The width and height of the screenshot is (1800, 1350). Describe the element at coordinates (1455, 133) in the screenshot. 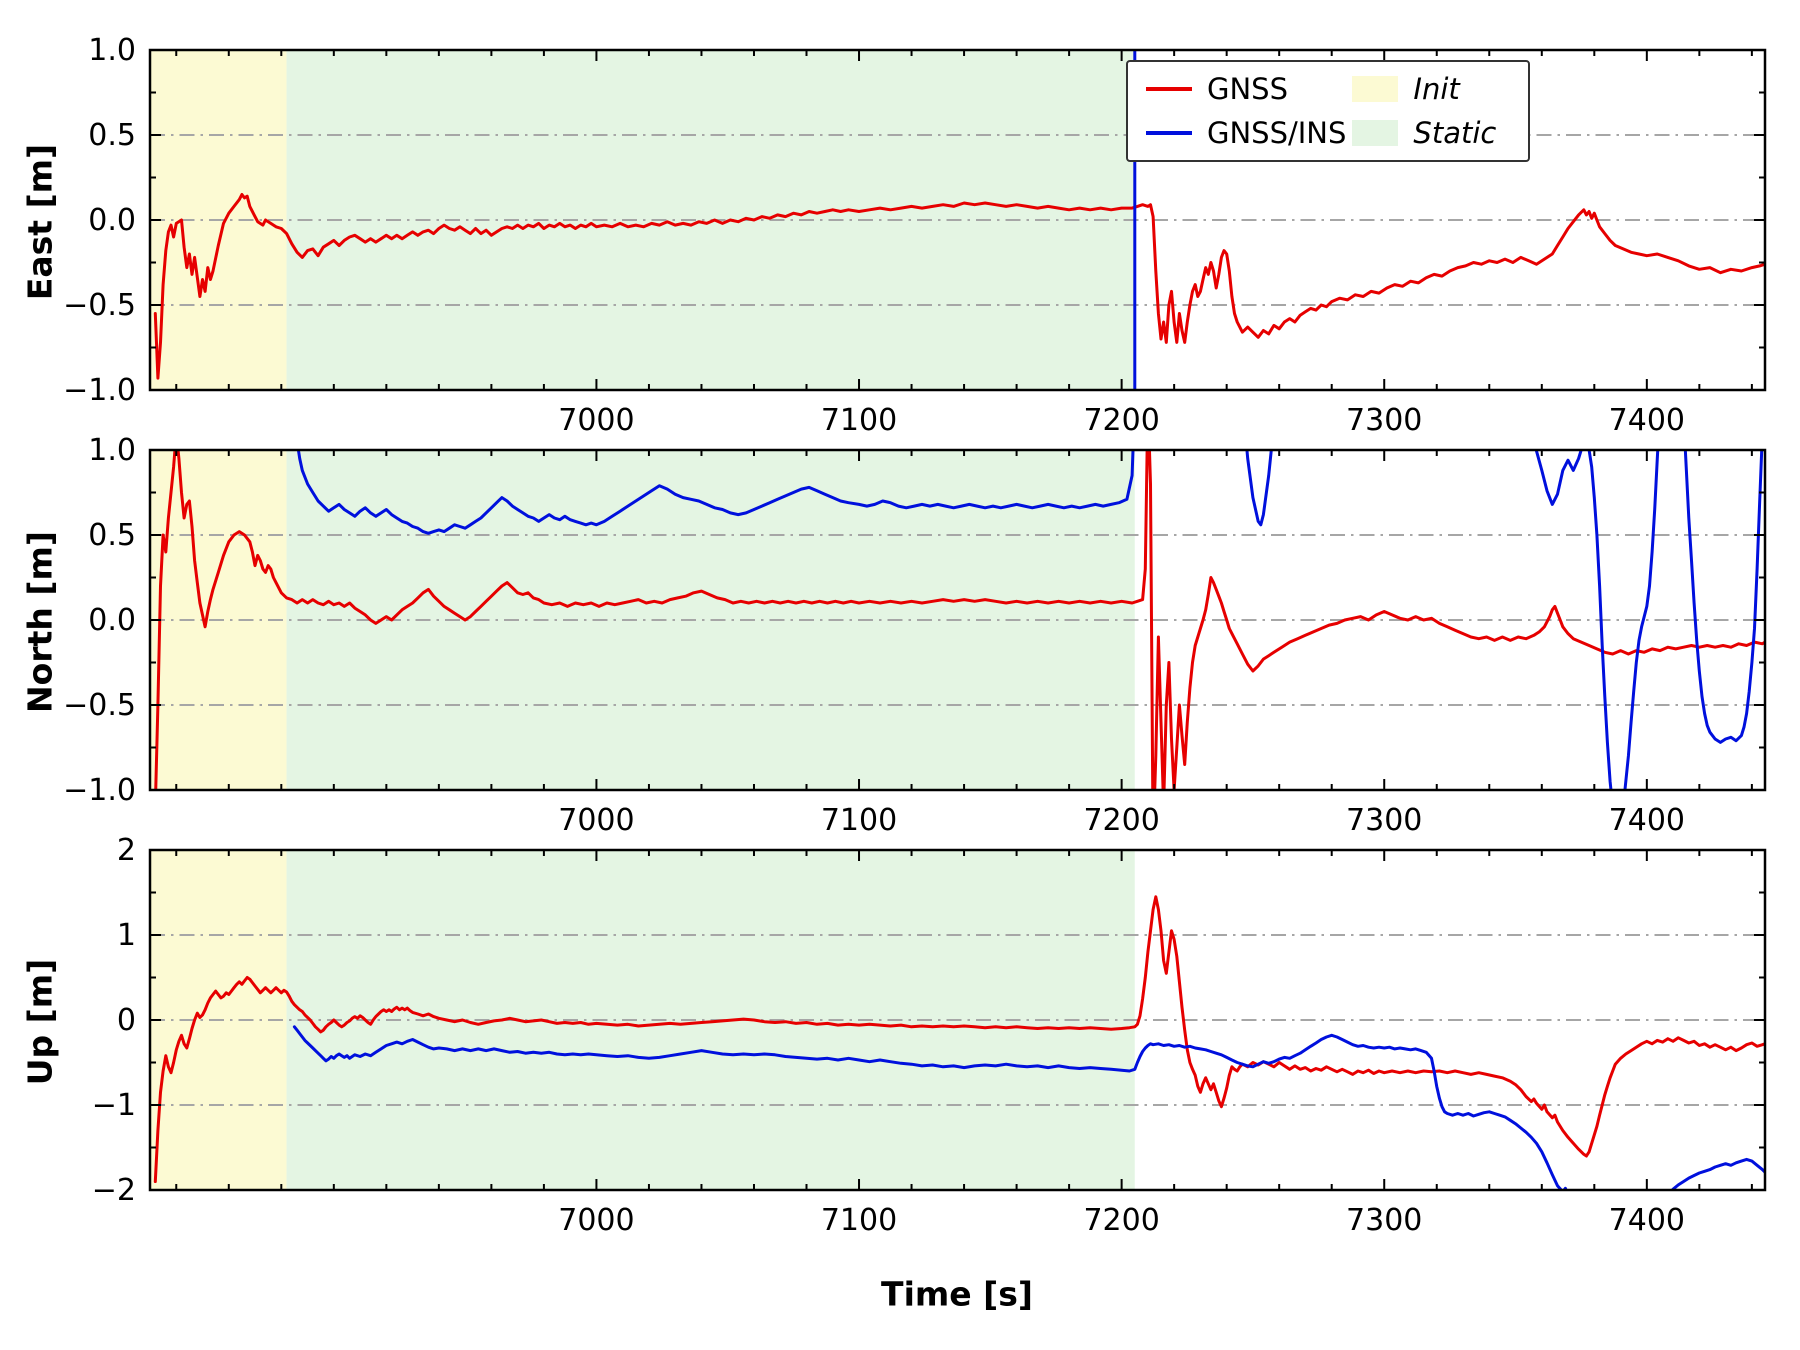

I see `legend-label-static: Static` at that location.